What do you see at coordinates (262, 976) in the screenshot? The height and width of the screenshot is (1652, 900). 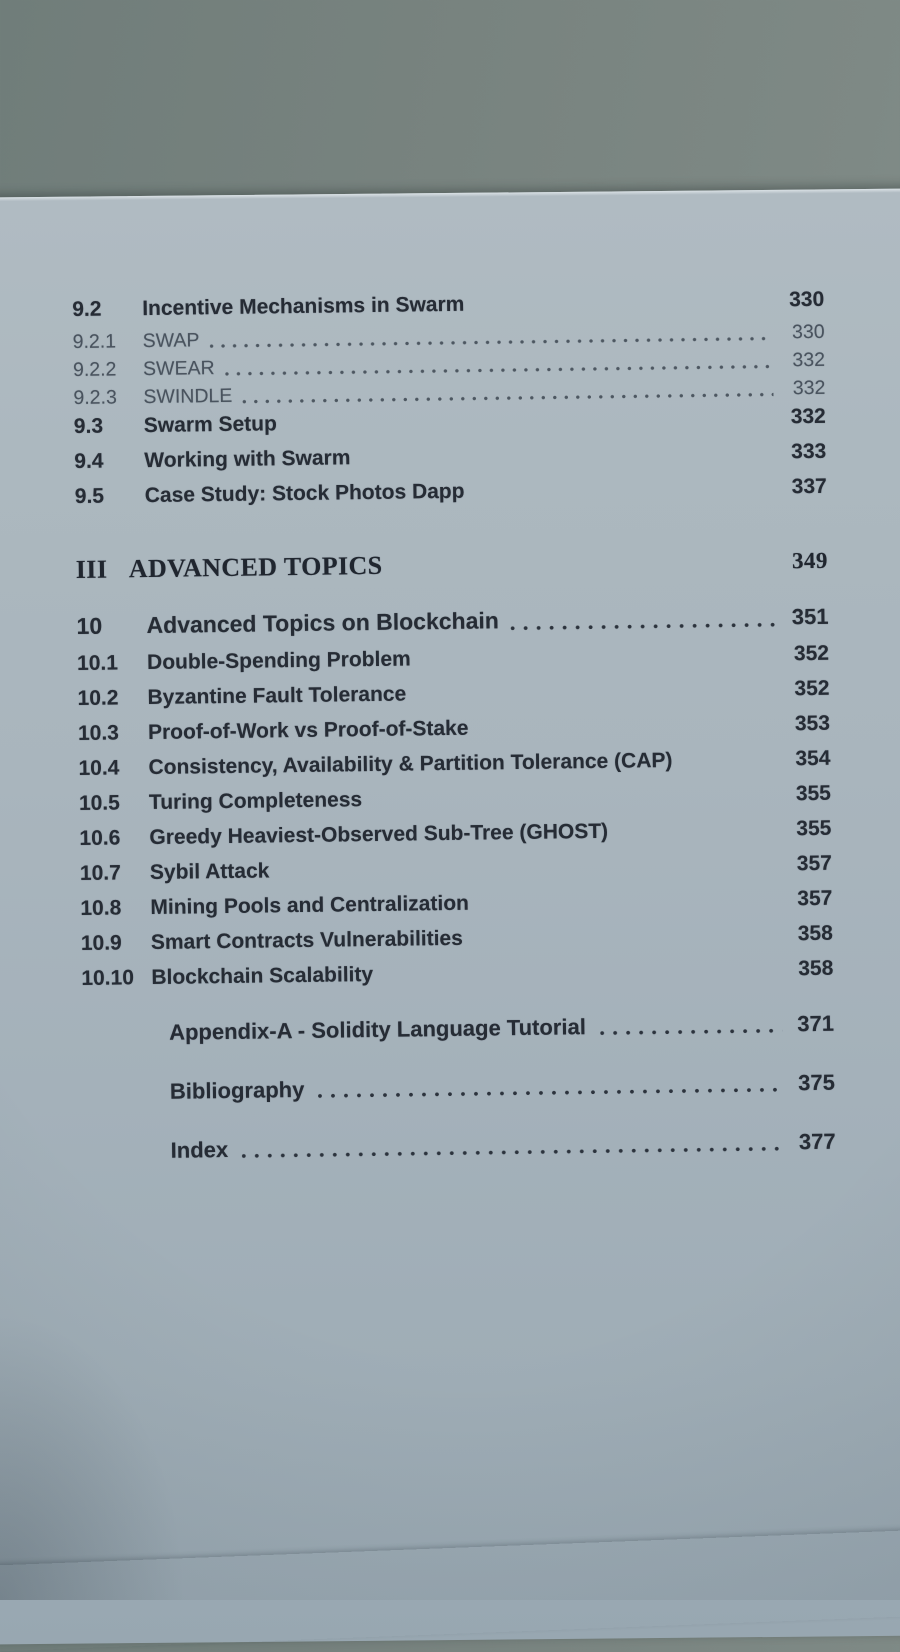 I see `toc-entry-title: Blockchain Scalability` at bounding box center [262, 976].